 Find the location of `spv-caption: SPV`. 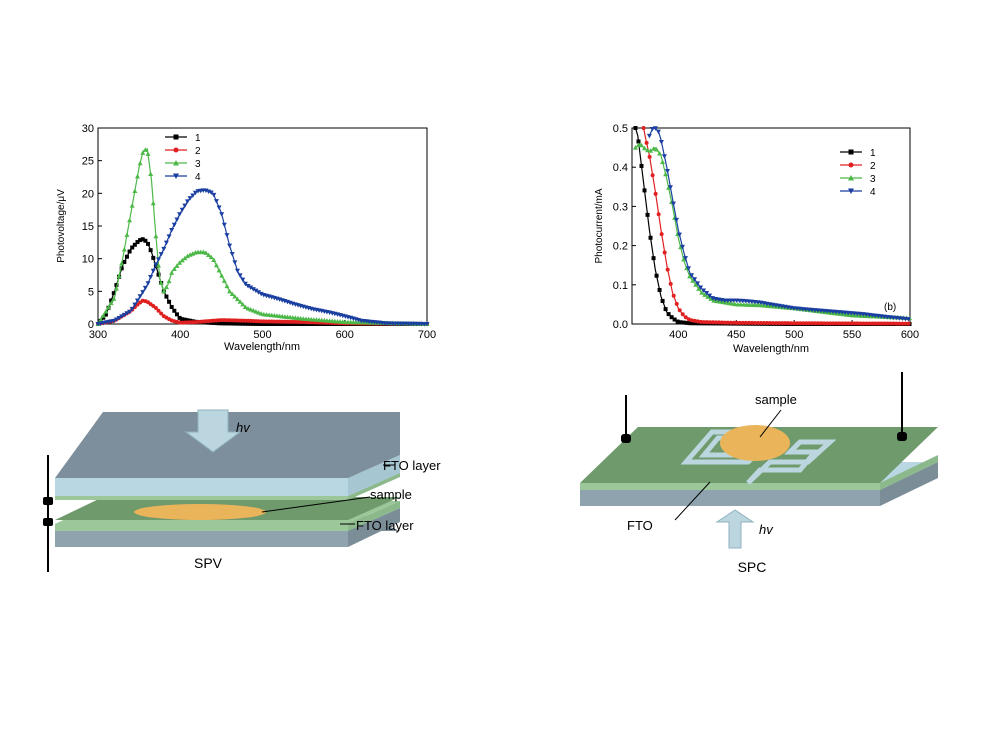

spv-caption: SPV is located at coordinates (208, 563).